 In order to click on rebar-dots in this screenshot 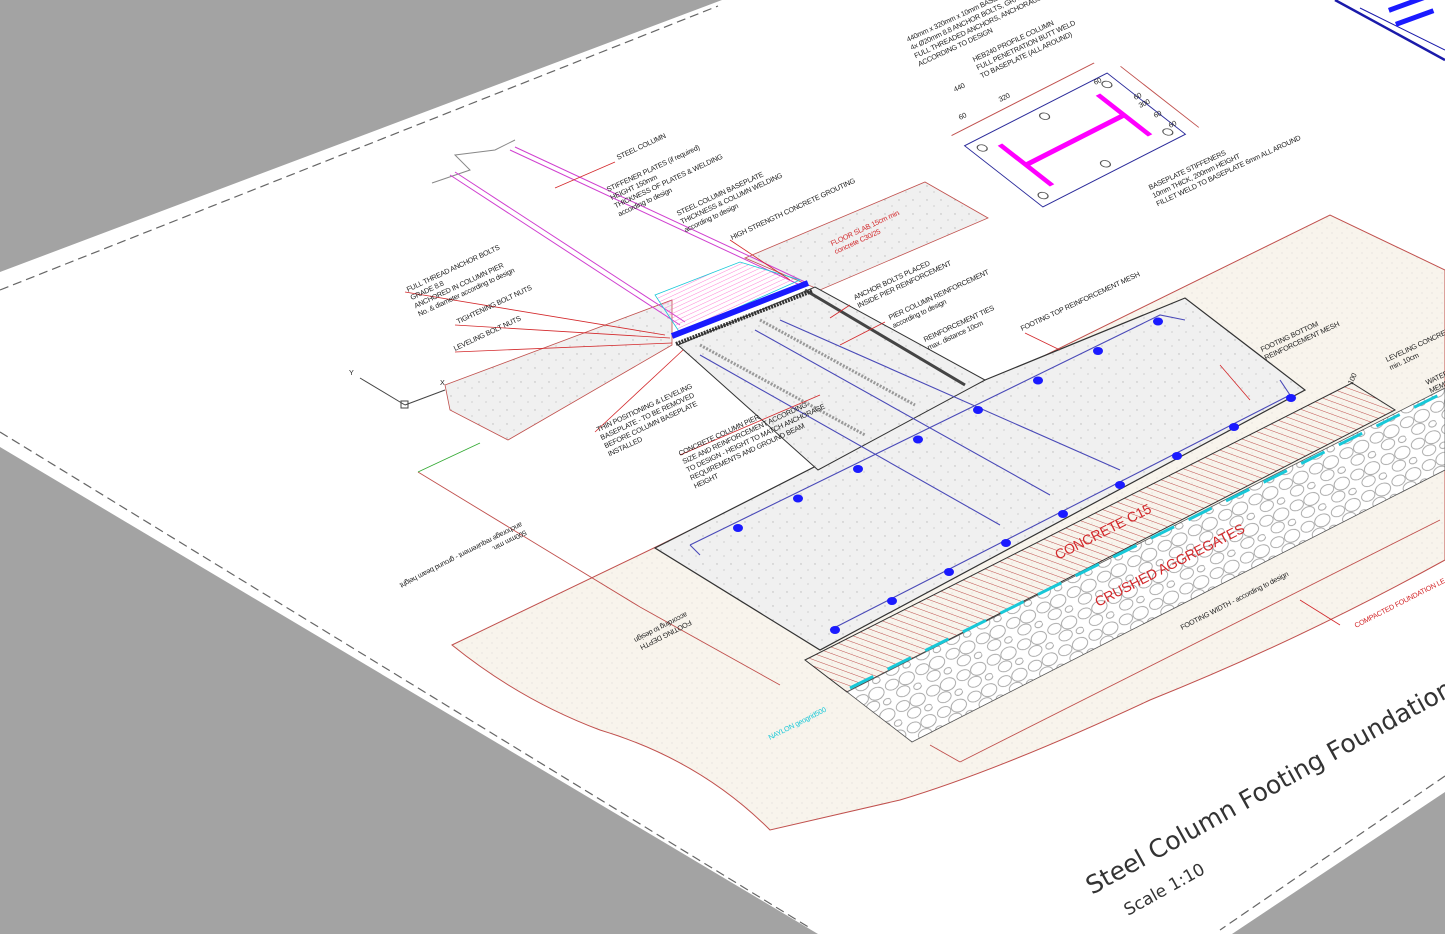, I will do `click(1014, 475)`.